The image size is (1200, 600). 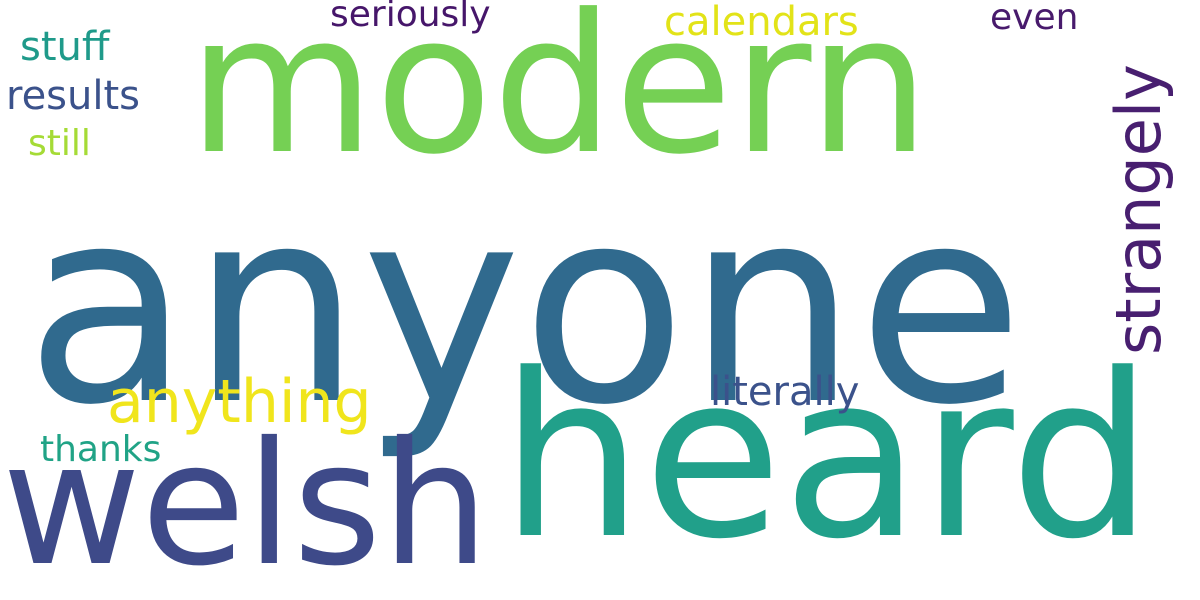 I want to click on word-seriously: seriously, so click(x=410, y=17).